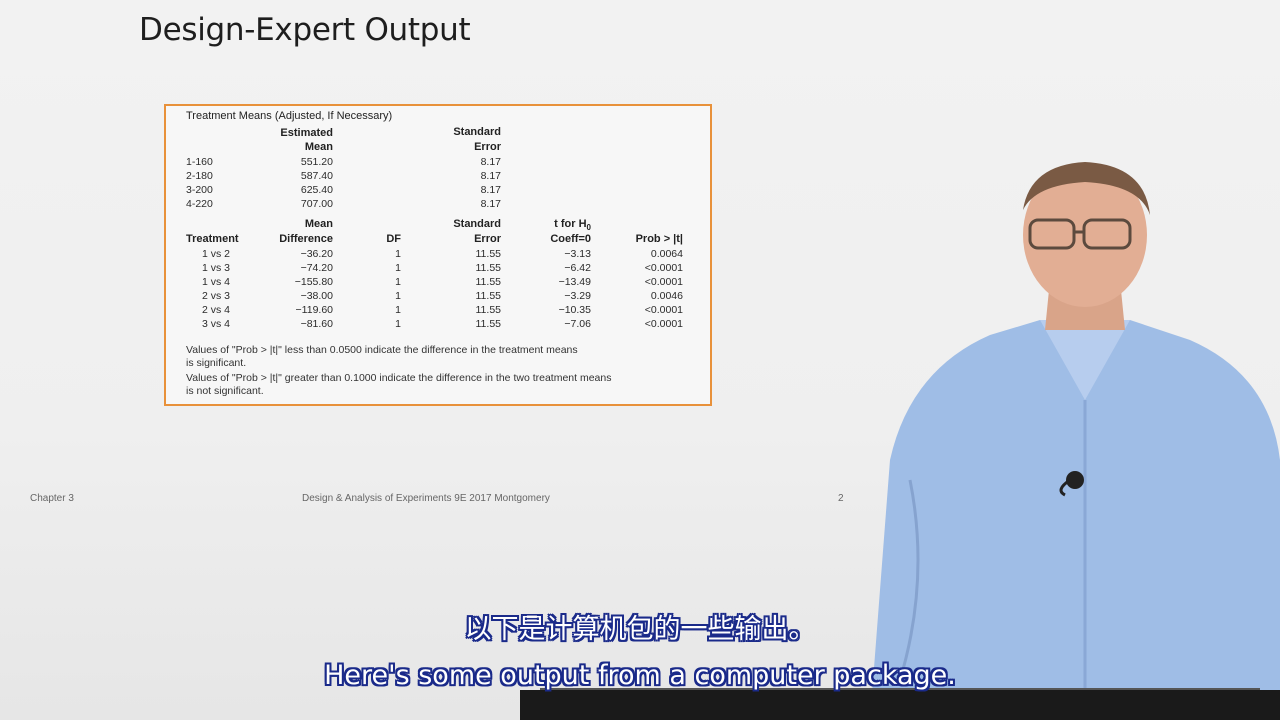 The image size is (1280, 720). What do you see at coordinates (305, 30) in the screenshot?
I see `slide-title: Design-Expert Output` at bounding box center [305, 30].